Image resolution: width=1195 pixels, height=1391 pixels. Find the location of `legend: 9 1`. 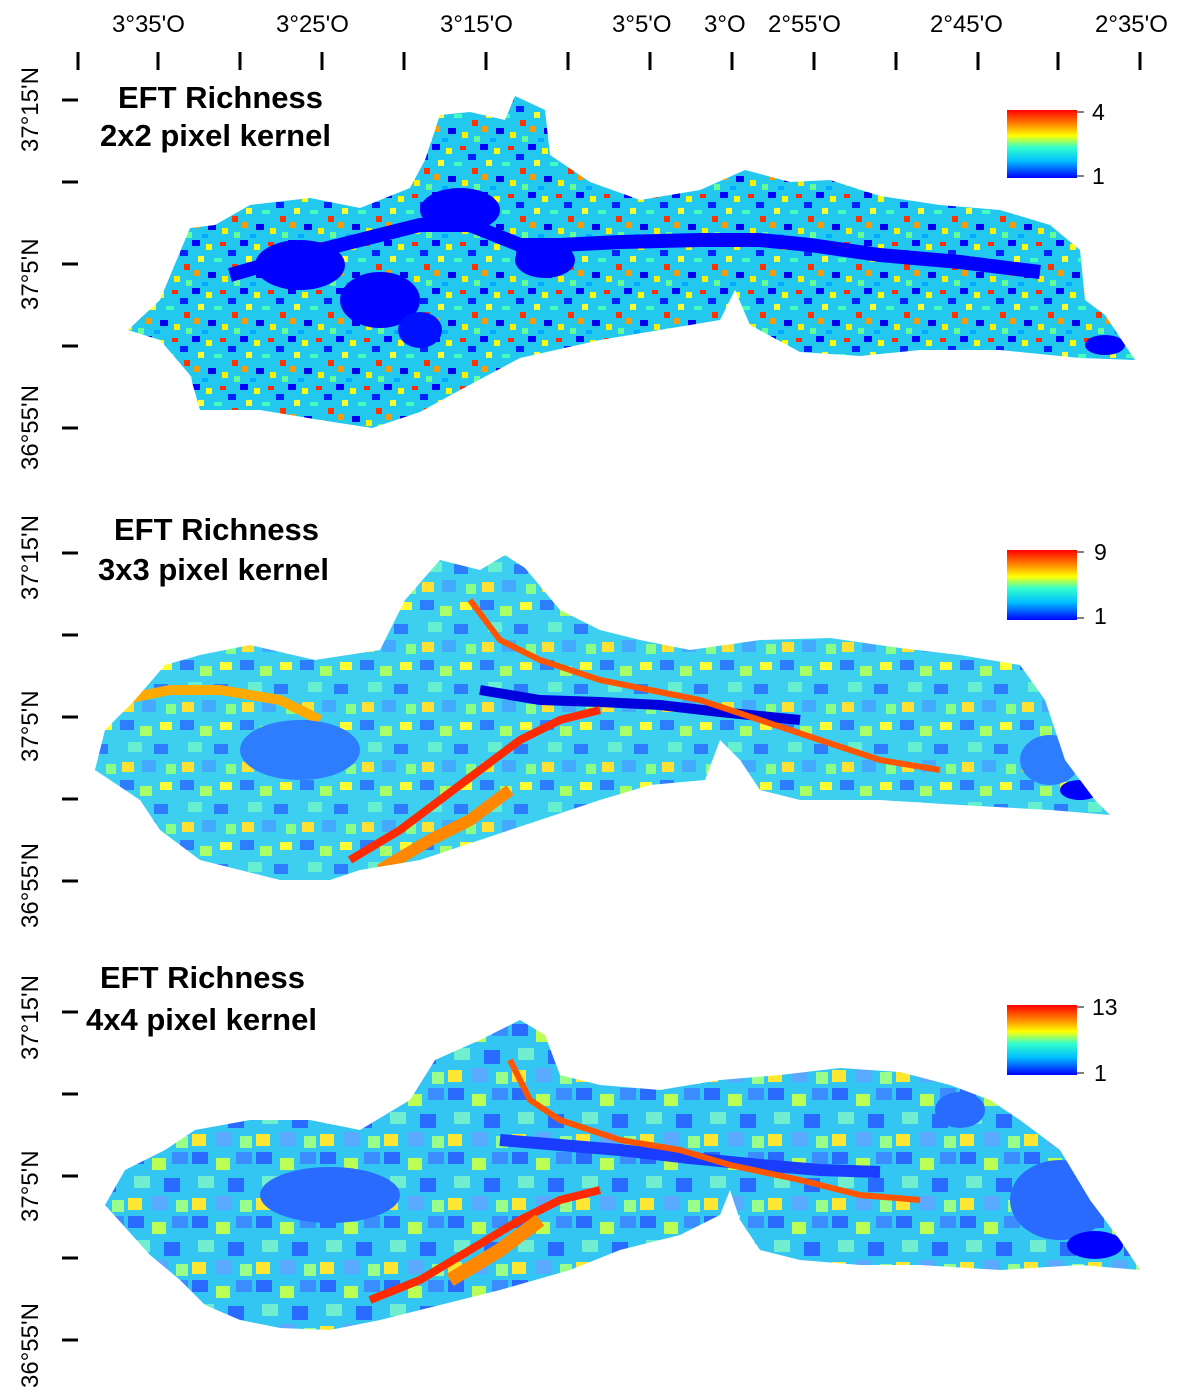

legend: 9 1 is located at coordinates (1057, 584).